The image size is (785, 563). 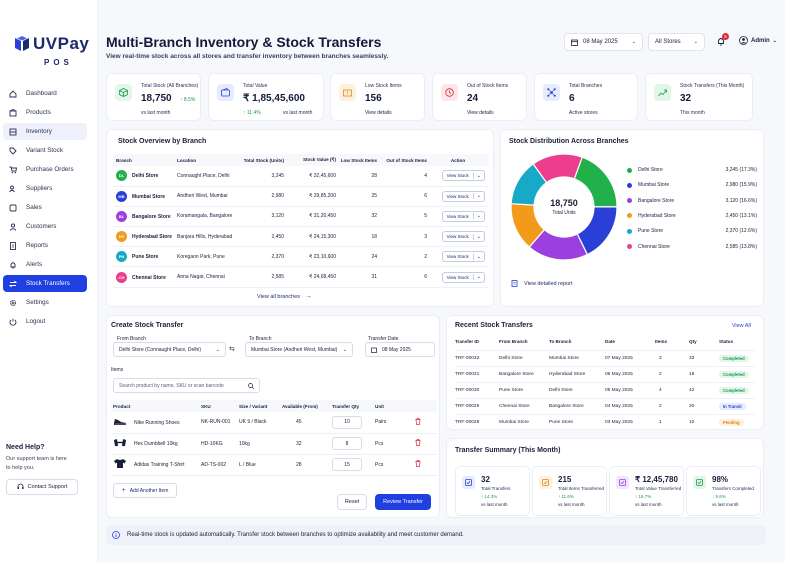 I want to click on notification-bell: 5, so click(x=722, y=40).